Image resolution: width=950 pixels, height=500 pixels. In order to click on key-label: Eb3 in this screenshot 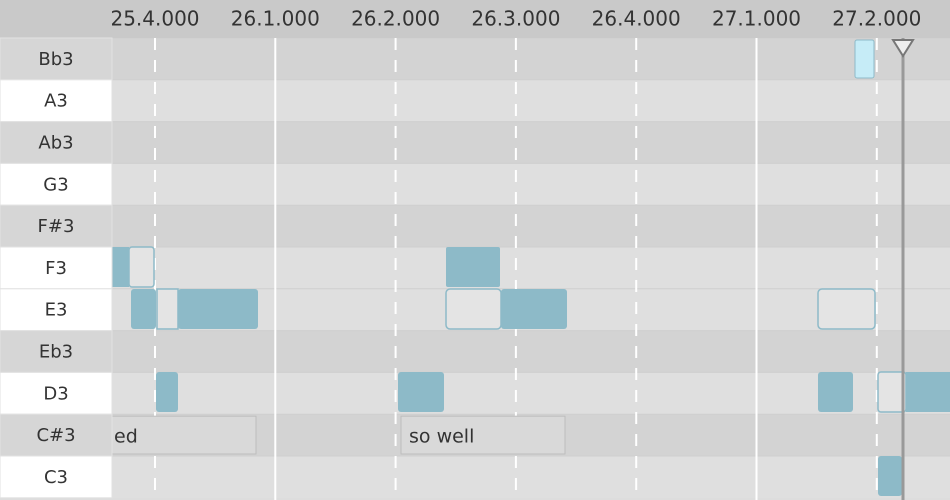, I will do `click(56, 352)`.